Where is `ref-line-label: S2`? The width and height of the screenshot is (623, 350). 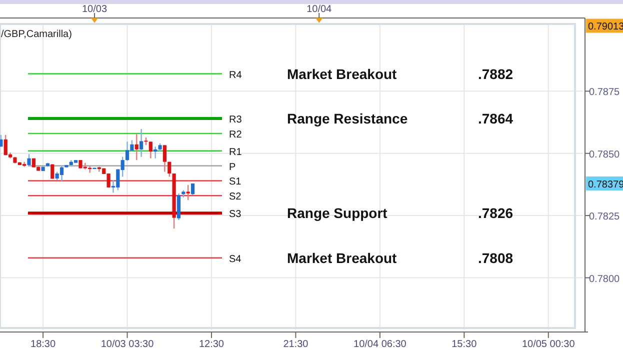
ref-line-label: S2 is located at coordinates (235, 197).